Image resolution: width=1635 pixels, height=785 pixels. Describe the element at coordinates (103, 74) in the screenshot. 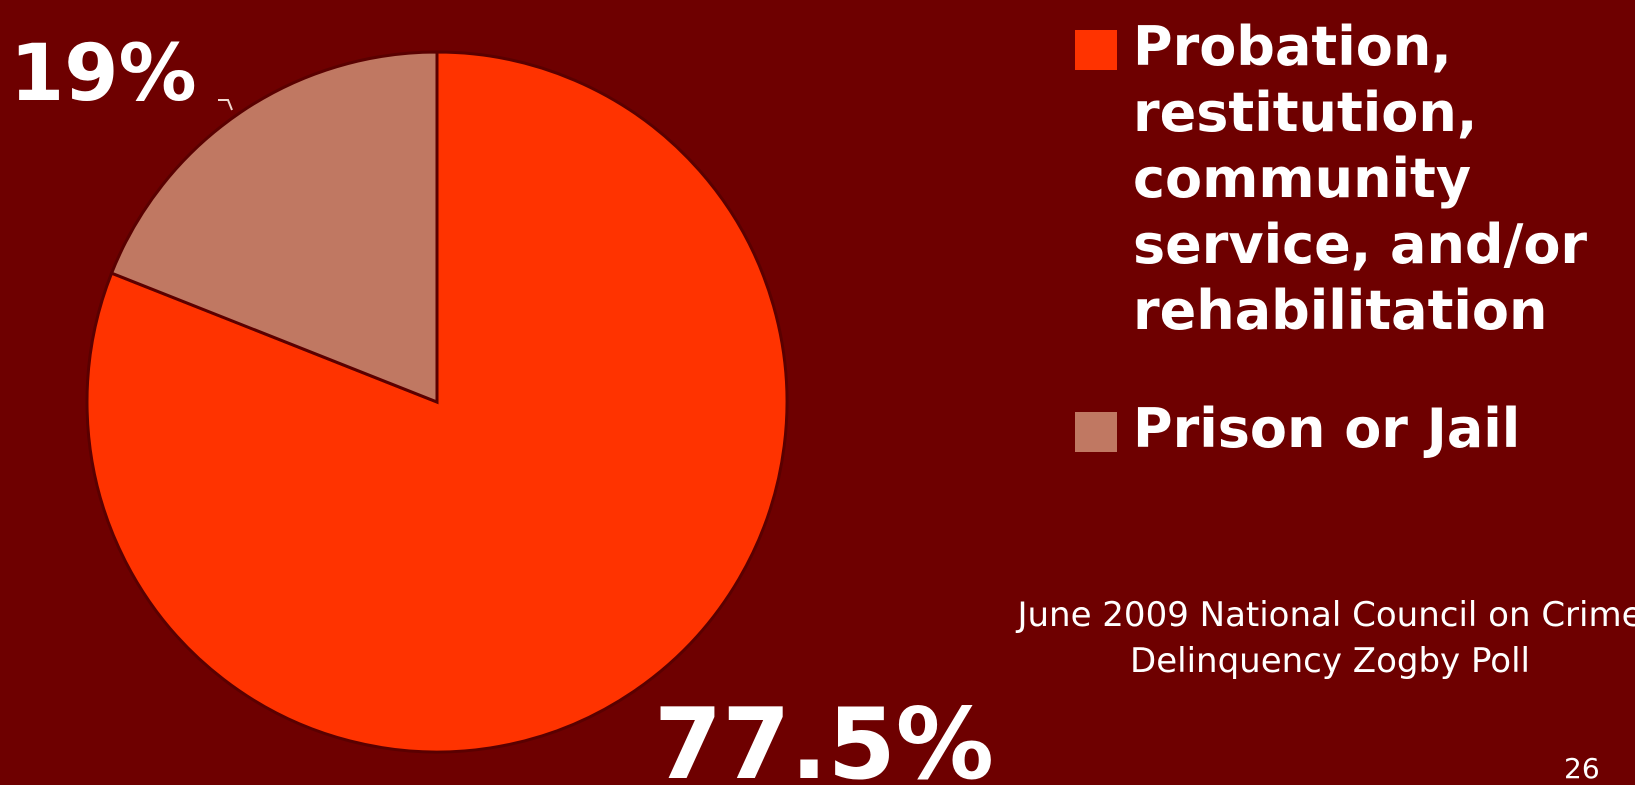

I see `data-label-prison: 19%` at that location.